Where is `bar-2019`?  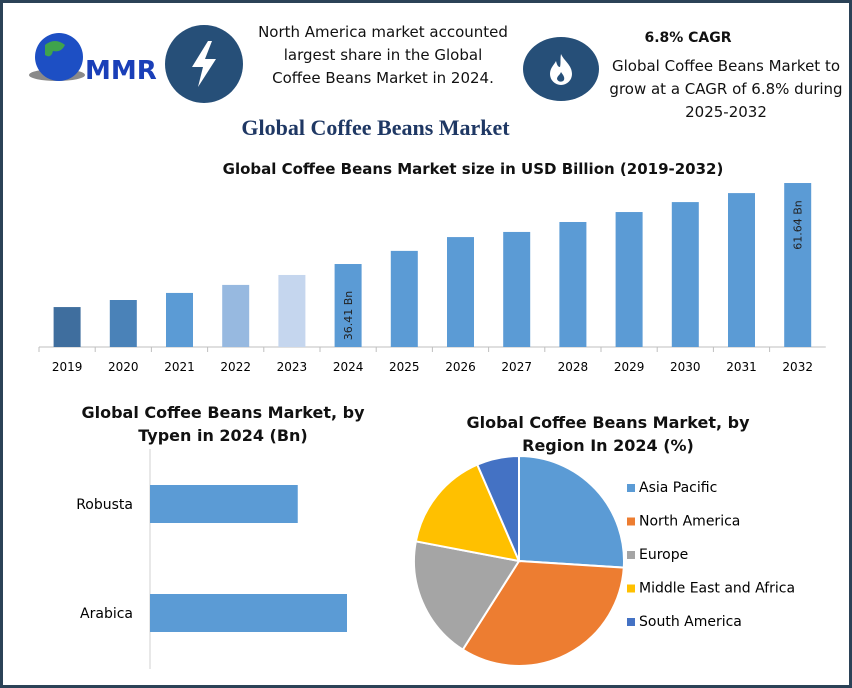 bar-2019 is located at coordinates (67, 327).